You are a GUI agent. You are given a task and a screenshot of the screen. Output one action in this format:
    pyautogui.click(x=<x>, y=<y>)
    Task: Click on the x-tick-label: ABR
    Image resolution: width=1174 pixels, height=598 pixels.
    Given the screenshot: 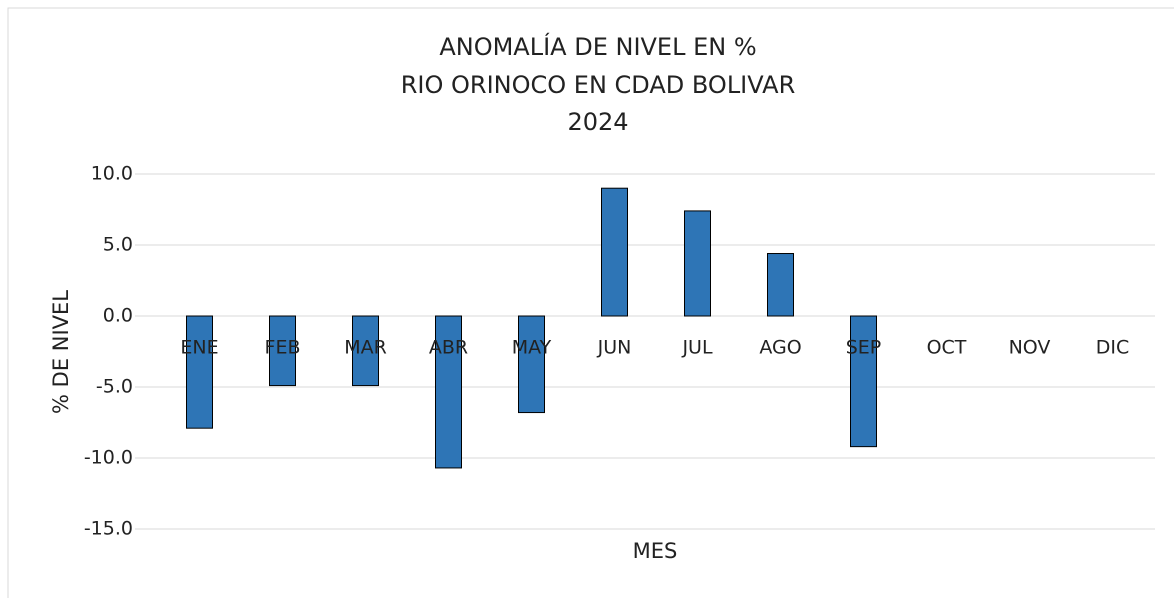 What is the action you would take?
    pyautogui.click(x=448, y=348)
    